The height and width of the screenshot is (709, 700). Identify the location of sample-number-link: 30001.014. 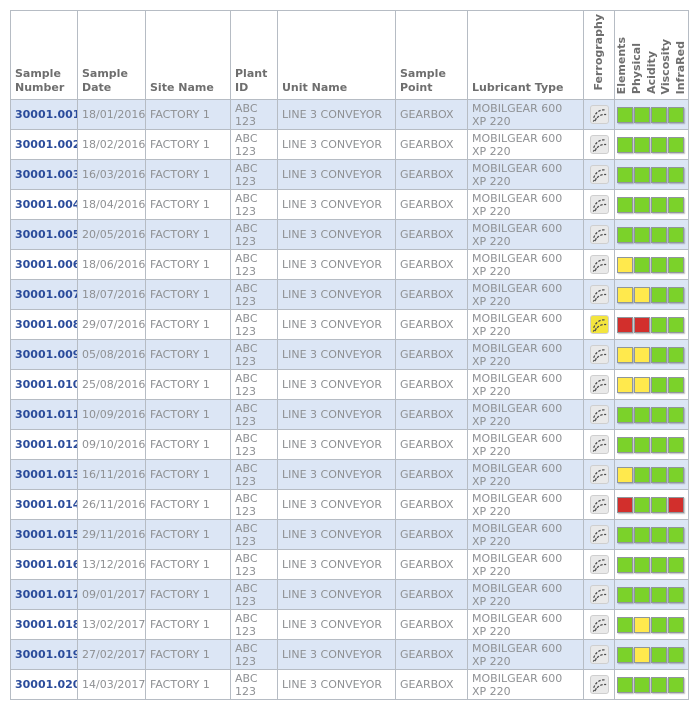
(46, 505).